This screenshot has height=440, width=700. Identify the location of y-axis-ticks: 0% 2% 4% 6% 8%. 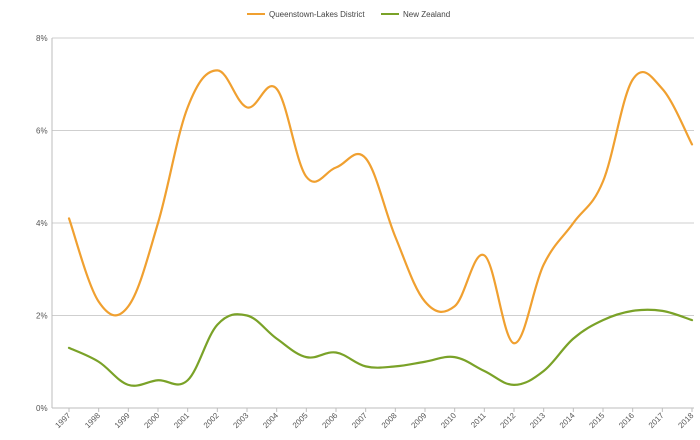
(42, 223).